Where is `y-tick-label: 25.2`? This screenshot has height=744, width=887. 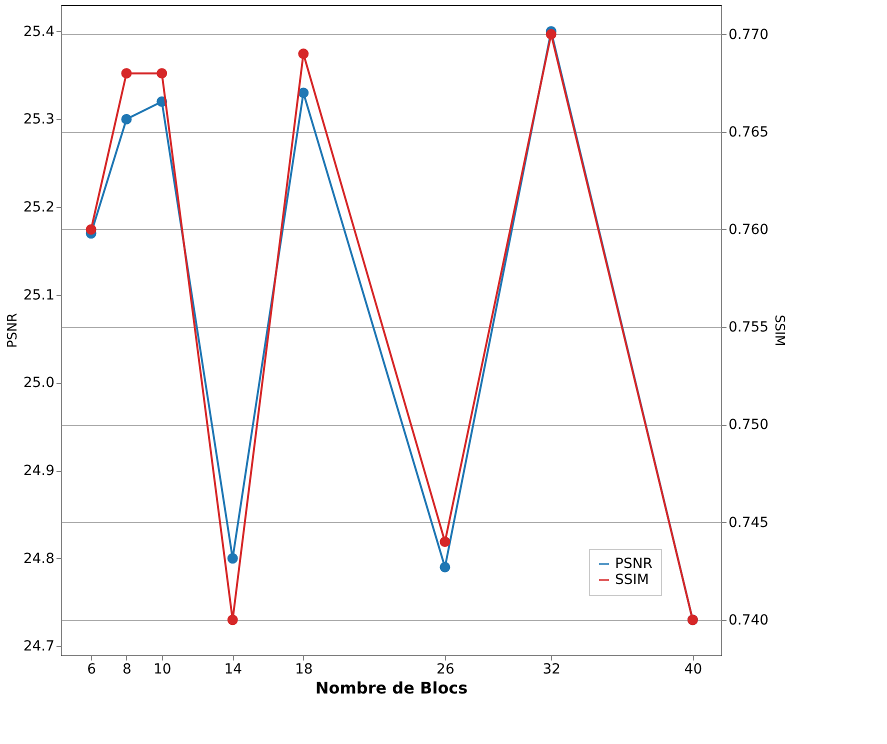 y-tick-label: 25.2 is located at coordinates (38, 208).